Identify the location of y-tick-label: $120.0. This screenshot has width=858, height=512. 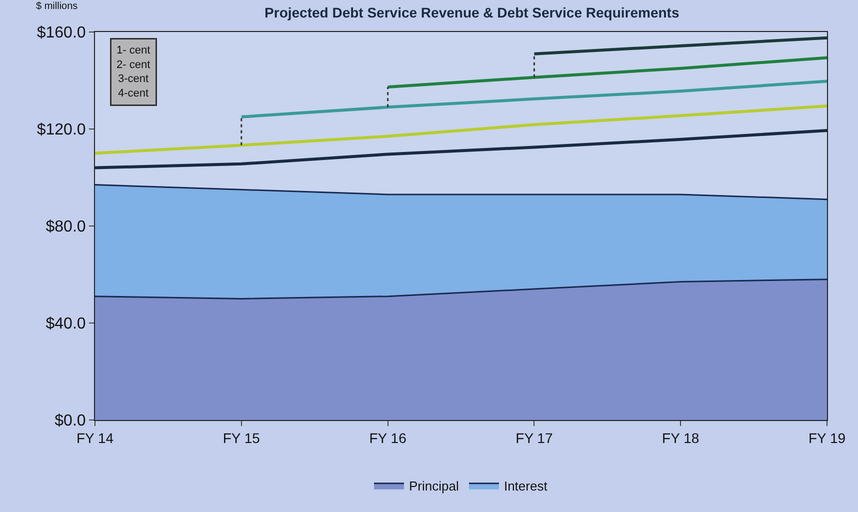
(61, 130).